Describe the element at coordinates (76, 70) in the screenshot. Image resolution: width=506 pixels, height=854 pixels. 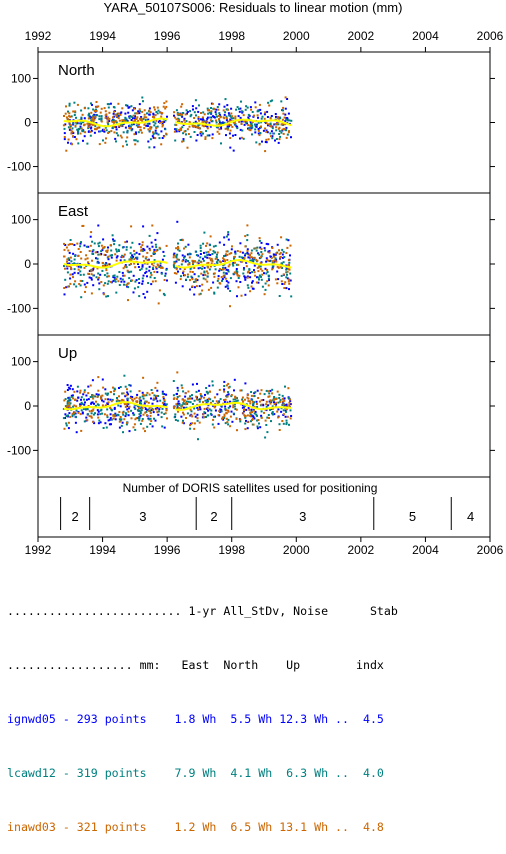
I see `panel-label-north: North` at that location.